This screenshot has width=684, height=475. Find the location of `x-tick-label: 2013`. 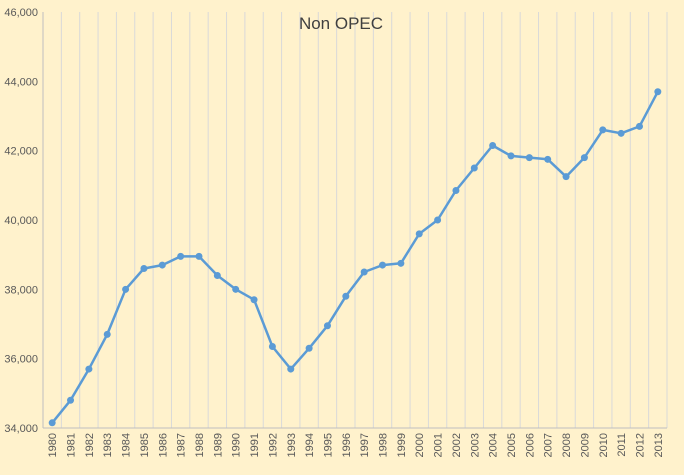

x-tick-label: 2013 is located at coordinates (659, 445).